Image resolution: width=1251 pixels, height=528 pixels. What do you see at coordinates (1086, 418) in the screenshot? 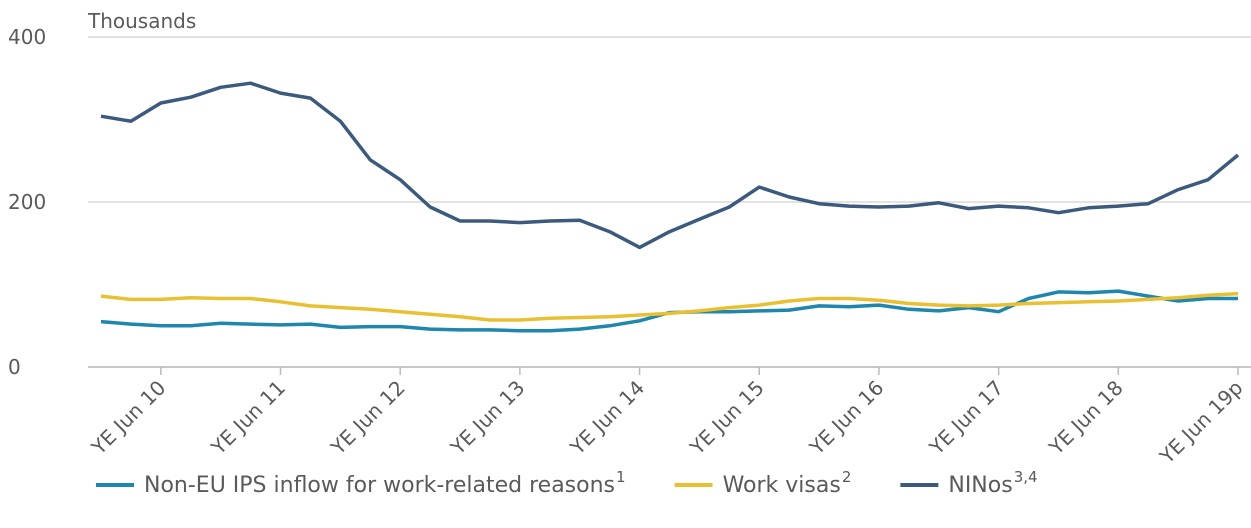
I see `x-tick-label: YE Jun 18` at bounding box center [1086, 418].